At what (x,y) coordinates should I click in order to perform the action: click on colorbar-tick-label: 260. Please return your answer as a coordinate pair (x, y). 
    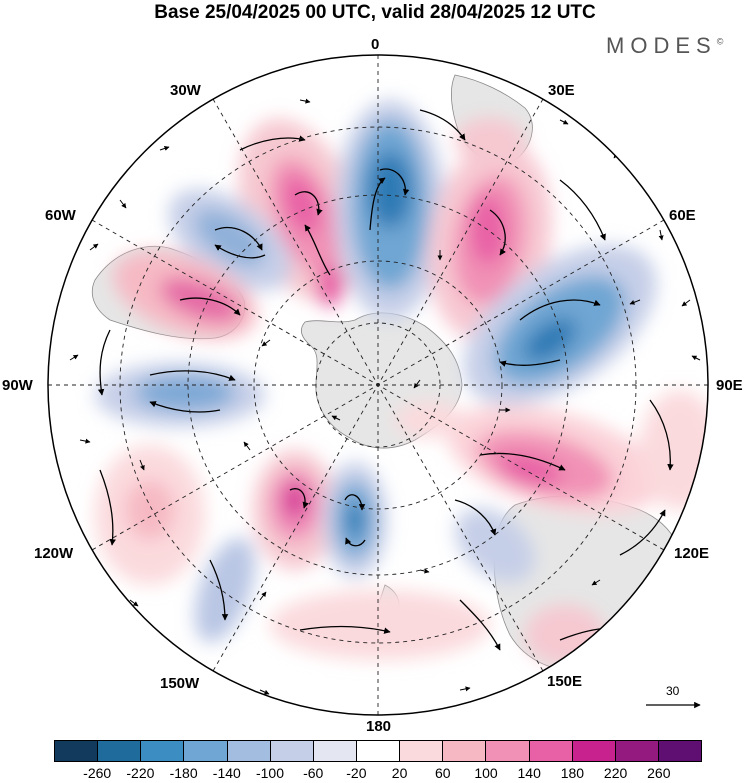
    Looking at the image, I should click on (659, 773).